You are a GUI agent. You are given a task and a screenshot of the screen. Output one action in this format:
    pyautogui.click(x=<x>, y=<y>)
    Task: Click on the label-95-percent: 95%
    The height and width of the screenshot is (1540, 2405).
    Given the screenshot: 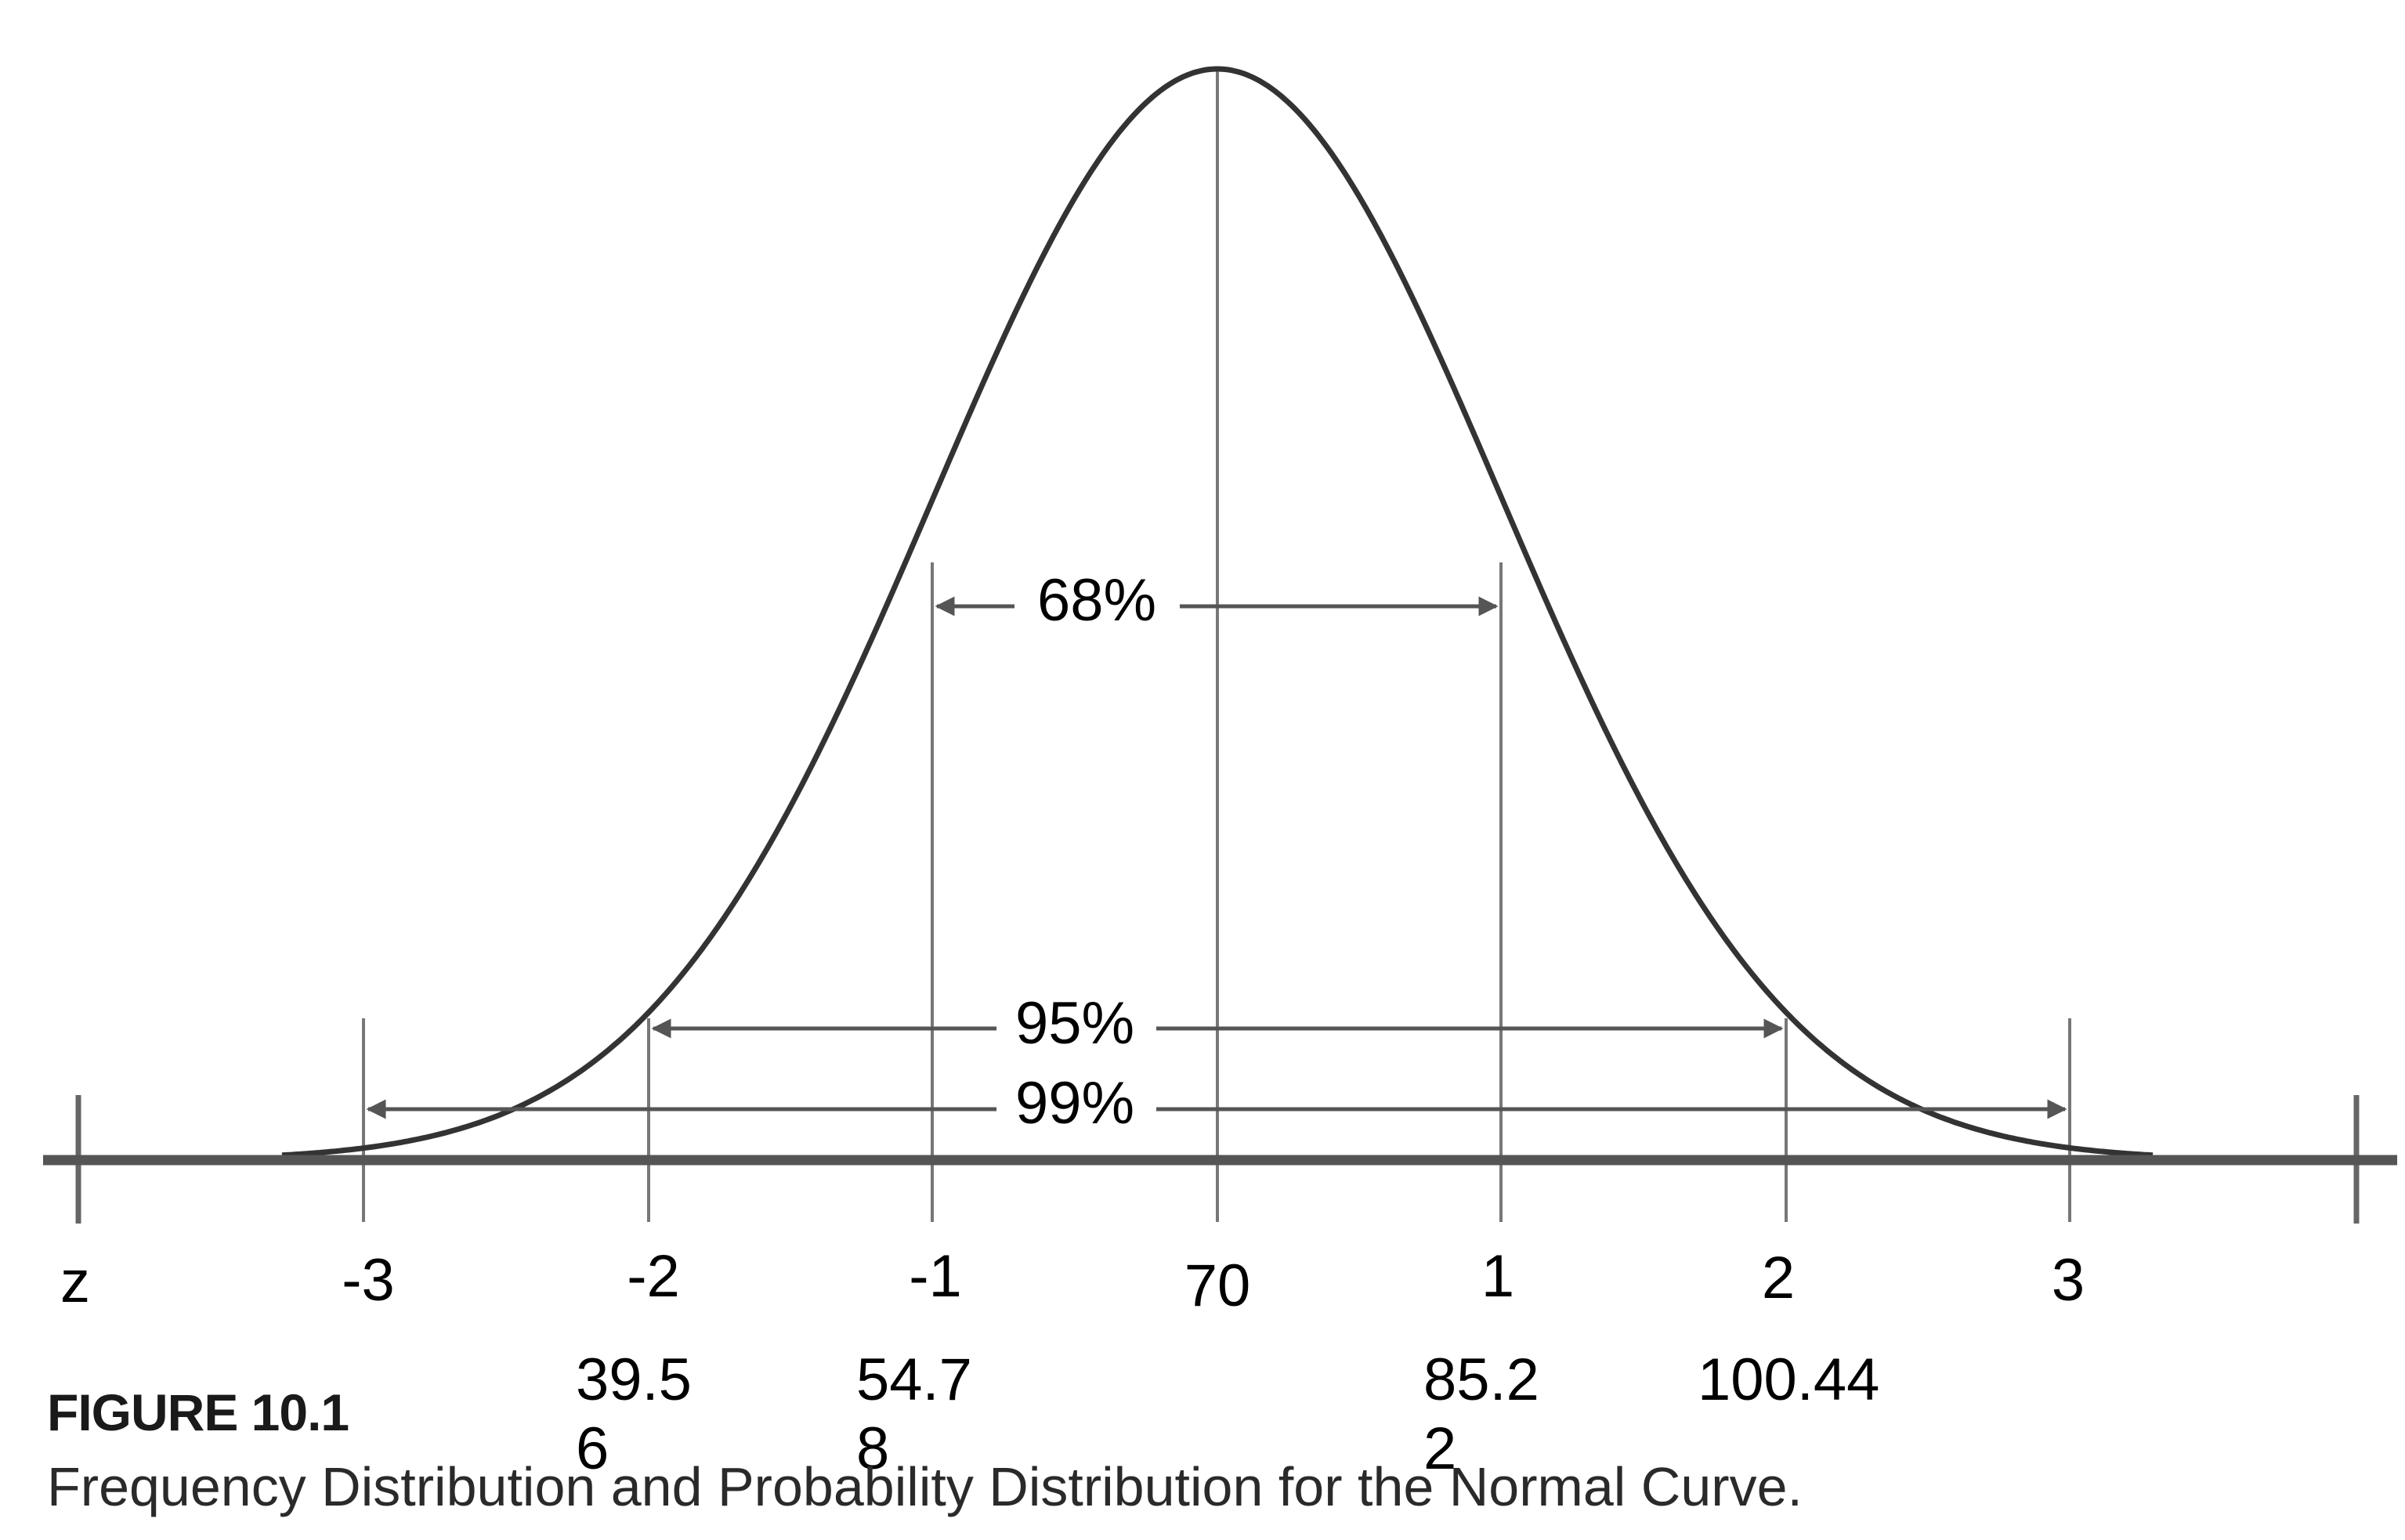 What is the action you would take?
    pyautogui.click(x=1074, y=1023)
    